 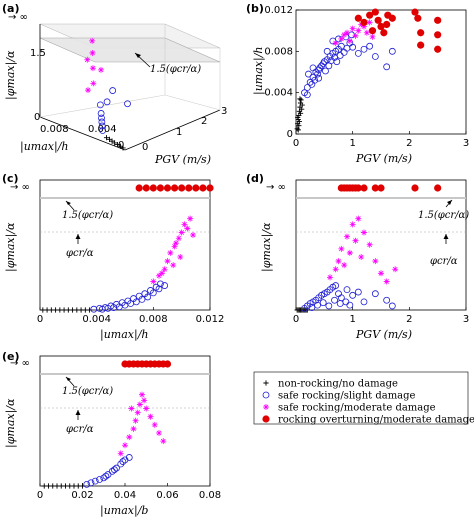 I want to click on panel-b-xtick-label: 0, so click(x=296, y=143).